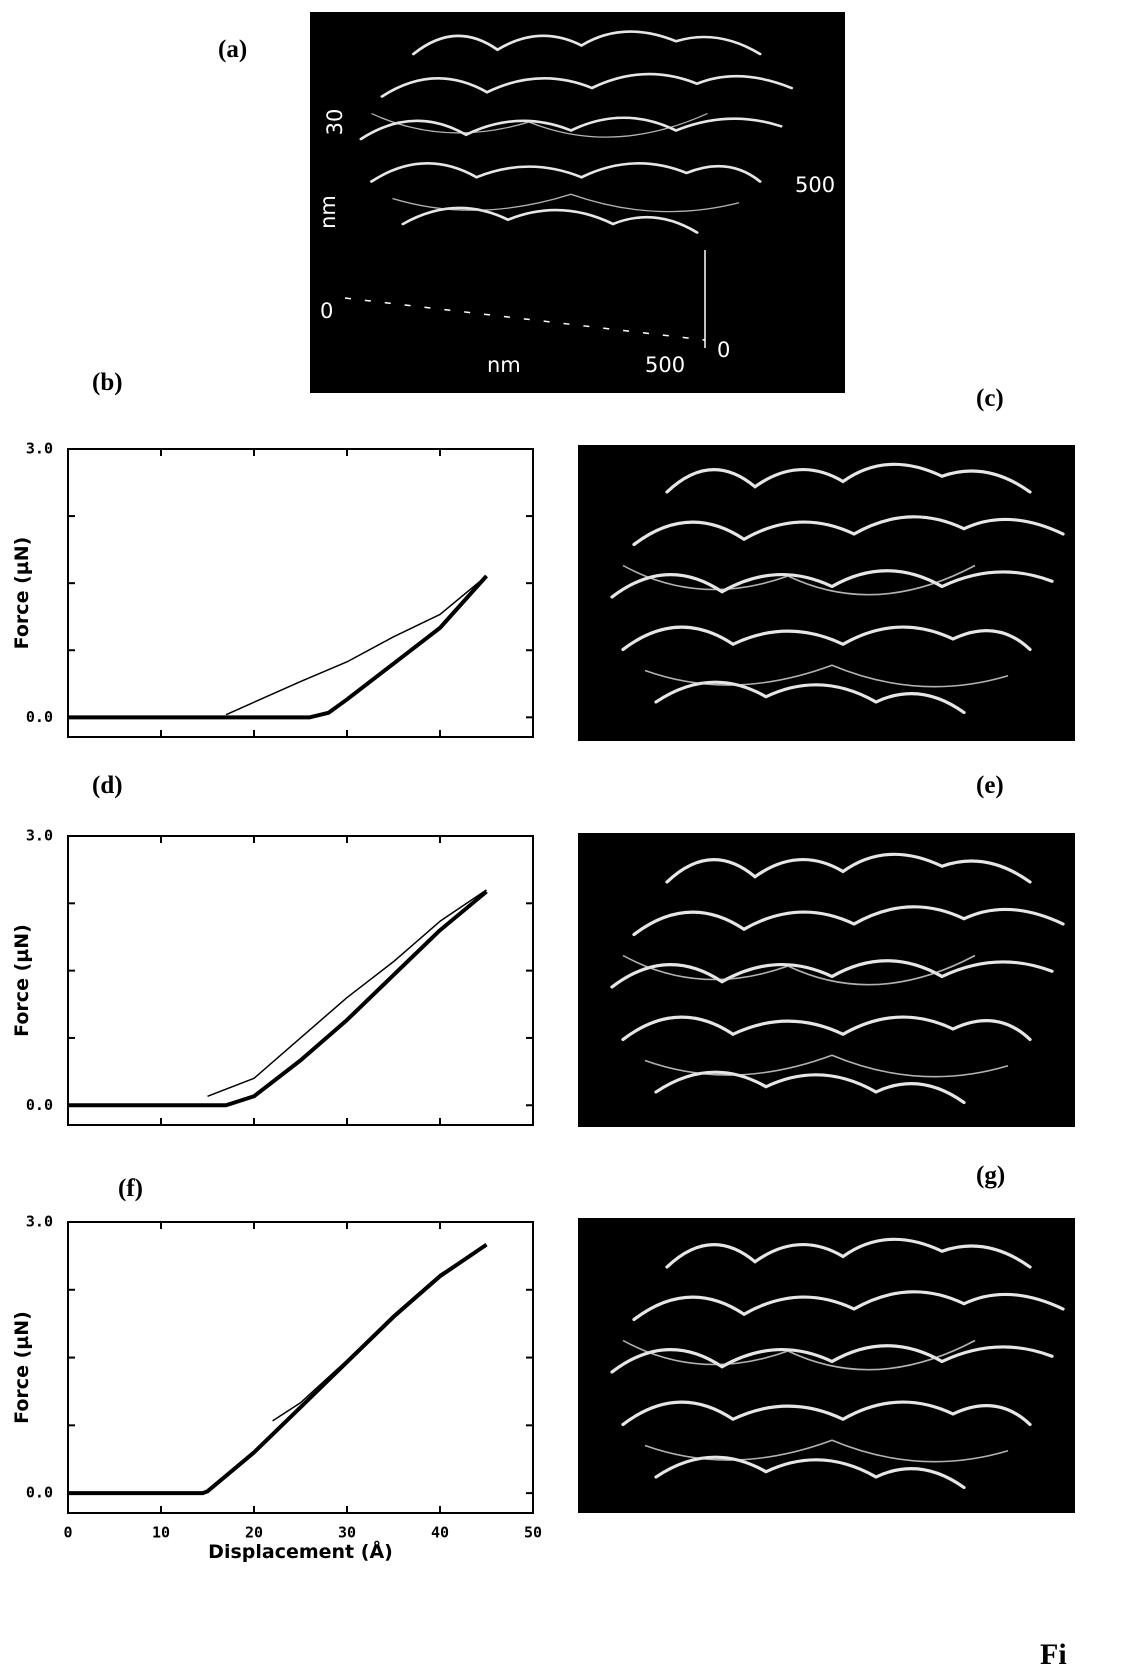 This screenshot has width=1143, height=1667. I want to click on image-label: 30, so click(335, 122).